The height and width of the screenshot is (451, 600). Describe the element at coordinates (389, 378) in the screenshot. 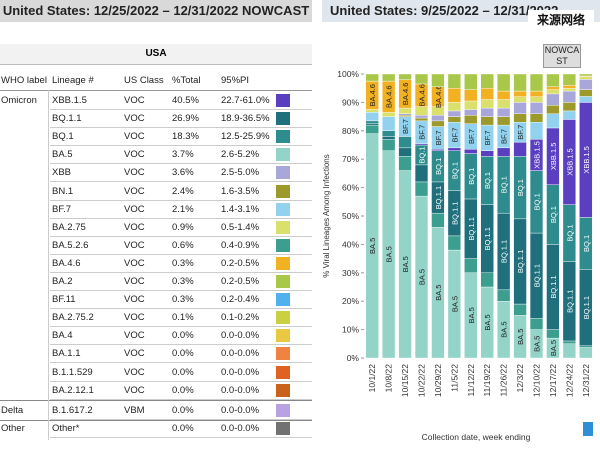

I see `x-tick-label: 10/8/22` at that location.